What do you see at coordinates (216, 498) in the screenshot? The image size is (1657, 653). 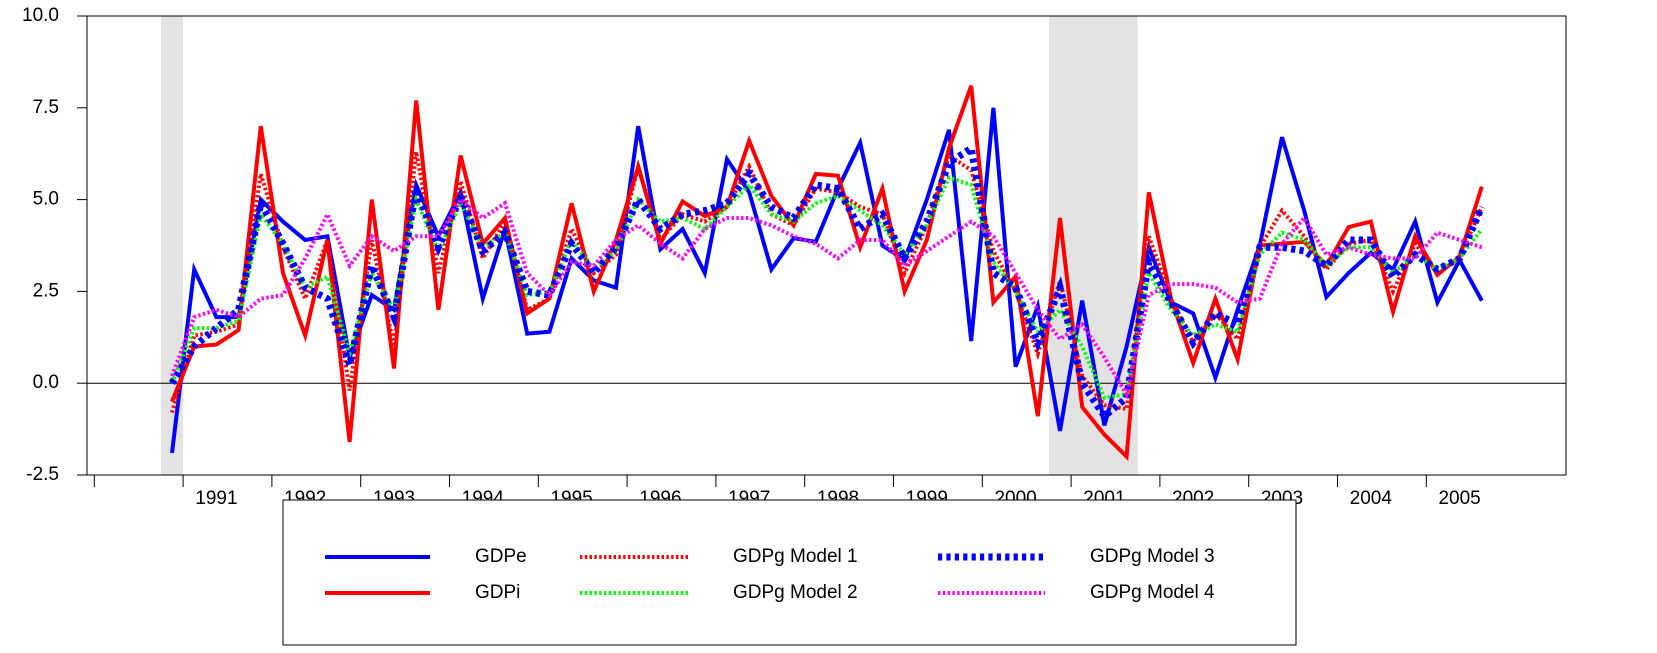 I see `x-tick-label: 1991` at bounding box center [216, 498].